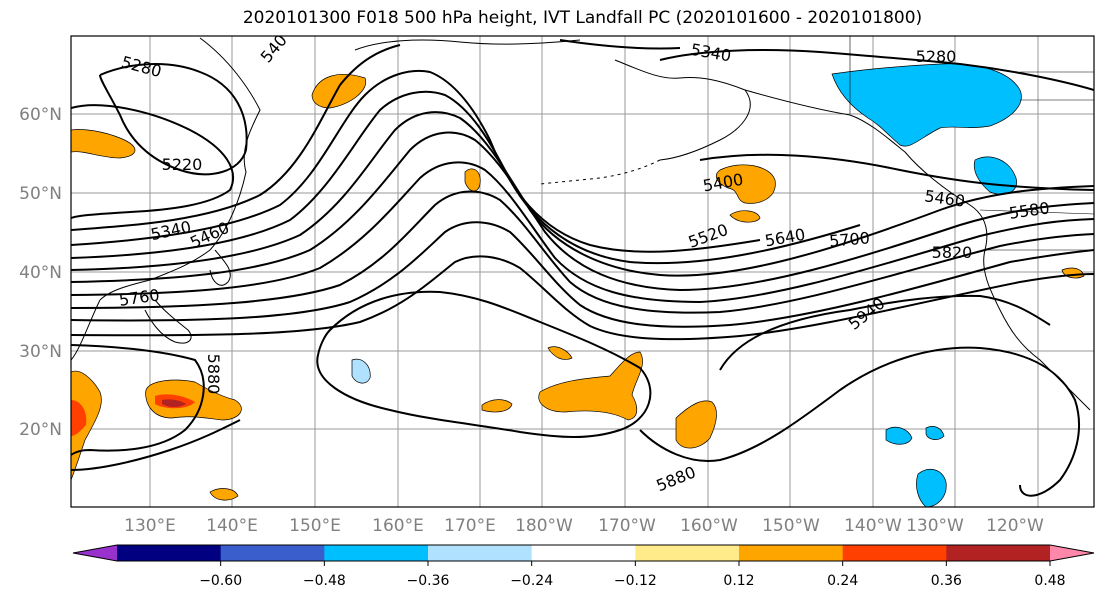  Describe the element at coordinates (213, 374) in the screenshot. I see `contour-label: 5880` at that location.